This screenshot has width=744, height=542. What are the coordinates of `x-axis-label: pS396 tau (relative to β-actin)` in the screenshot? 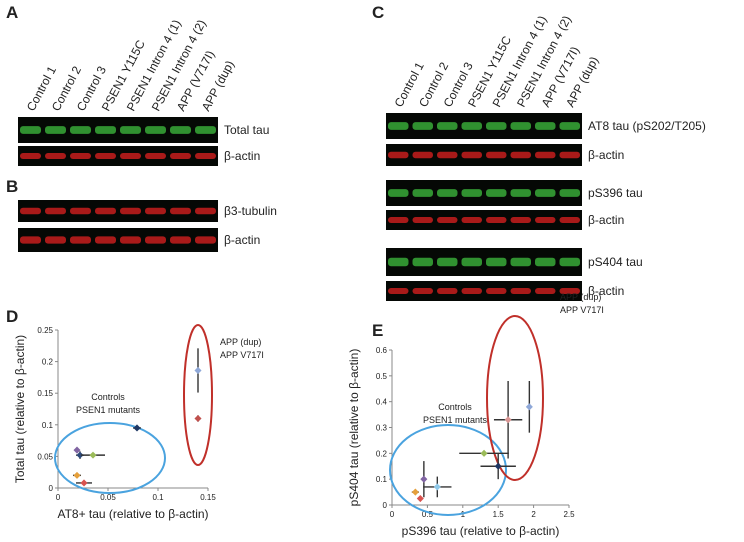 It's located at (481, 531).